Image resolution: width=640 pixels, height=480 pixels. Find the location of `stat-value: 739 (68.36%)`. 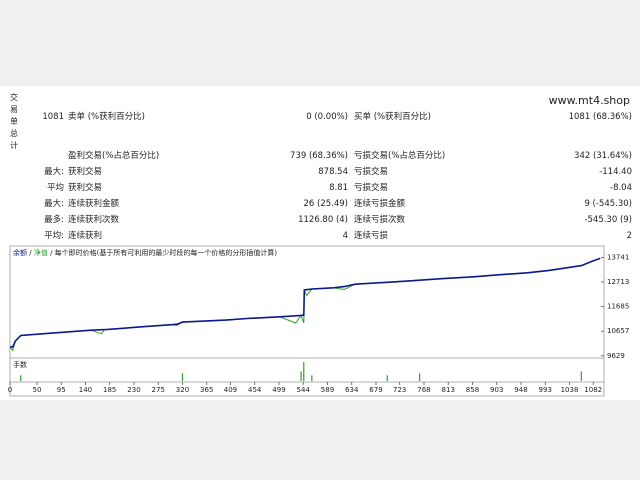

stat-value: 739 (68.36%) is located at coordinates (319, 156).